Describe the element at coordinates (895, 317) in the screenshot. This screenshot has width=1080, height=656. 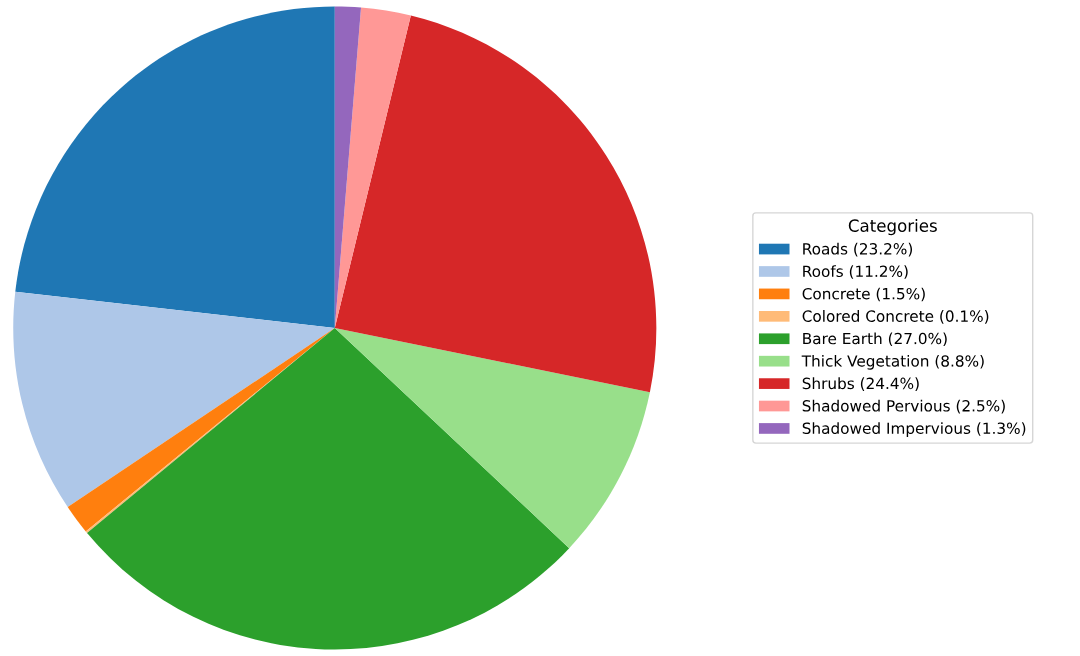
I see `legend-label: Colored Concrete (0.1%)` at that location.